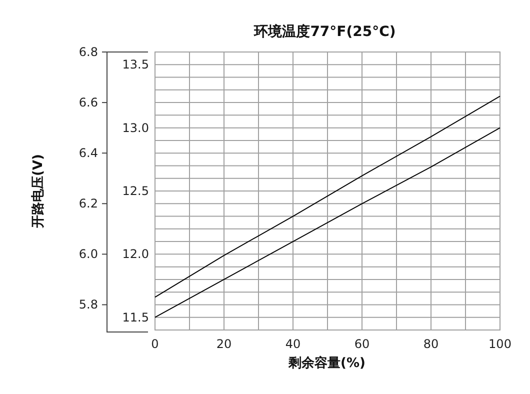 The width and height of the screenshot is (530, 394). What do you see at coordinates (88, 305) in the screenshot?
I see `y-tick-label: 5.8` at bounding box center [88, 305].